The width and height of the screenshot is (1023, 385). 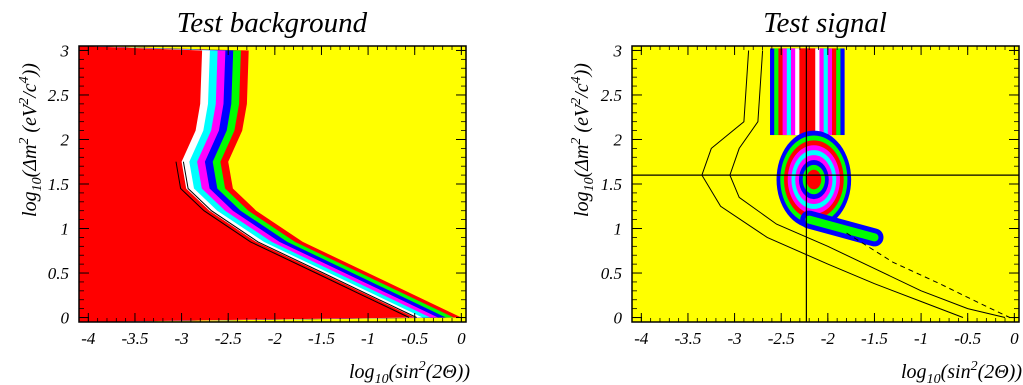 What do you see at coordinates (825, 23) in the screenshot?
I see `chart-title: Test signal` at bounding box center [825, 23].